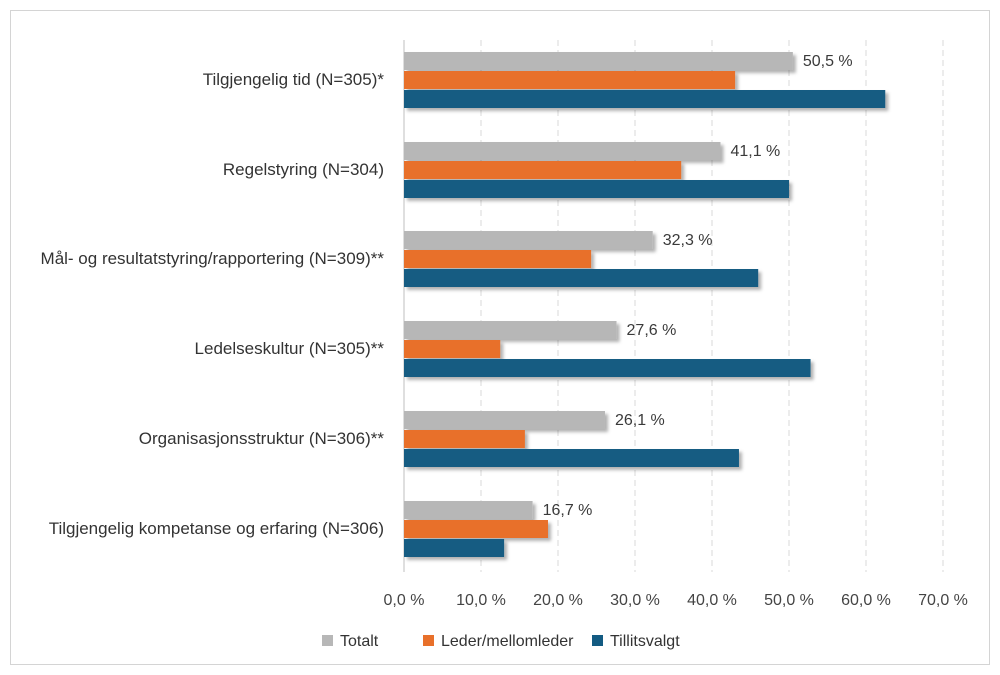  I want to click on x-tick-label: 60,0 %, so click(866, 600).